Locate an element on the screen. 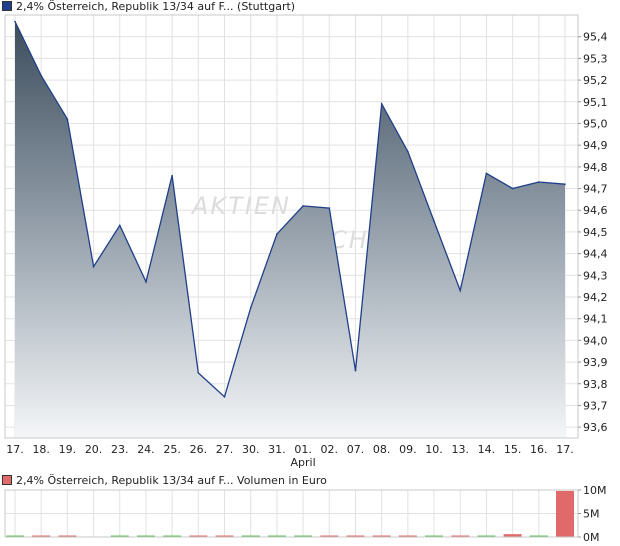 This screenshot has width=620, height=546. date-tick-label: 10. is located at coordinates (434, 449).